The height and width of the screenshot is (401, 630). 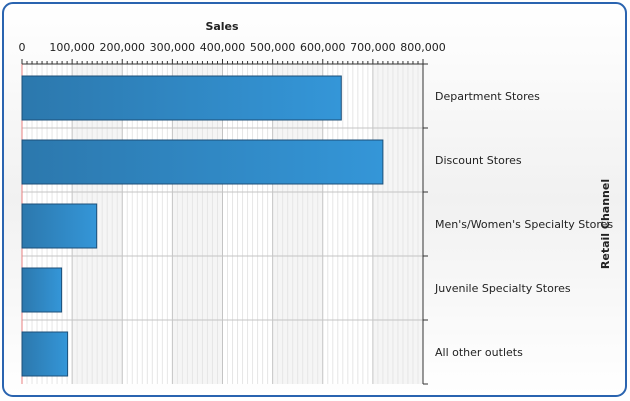 I want to click on y-axis-title: Retail Channel, so click(x=605, y=224).